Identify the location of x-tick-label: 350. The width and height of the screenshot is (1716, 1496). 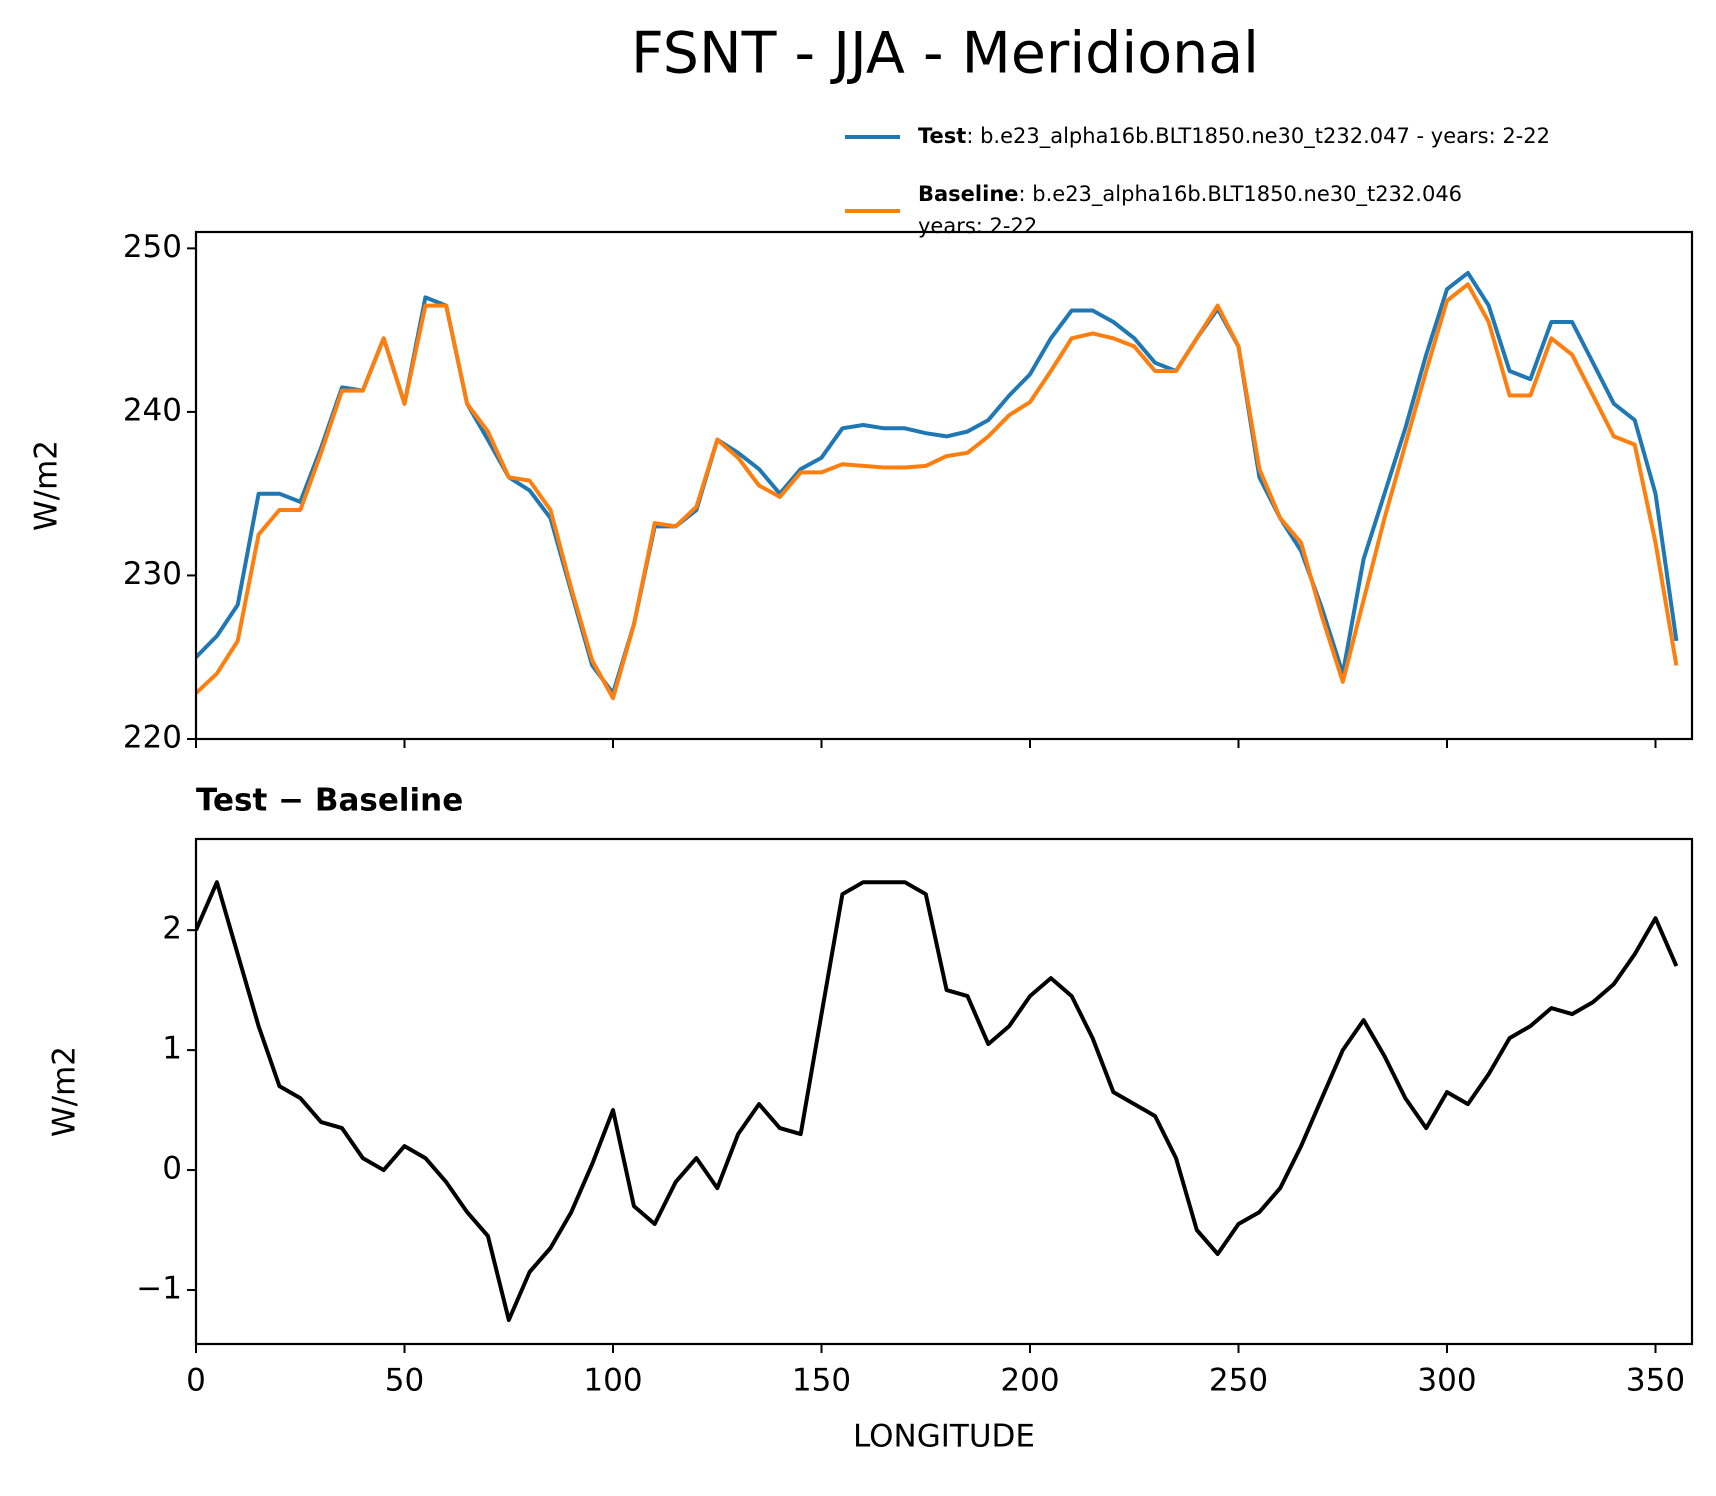
(1655, 1381).